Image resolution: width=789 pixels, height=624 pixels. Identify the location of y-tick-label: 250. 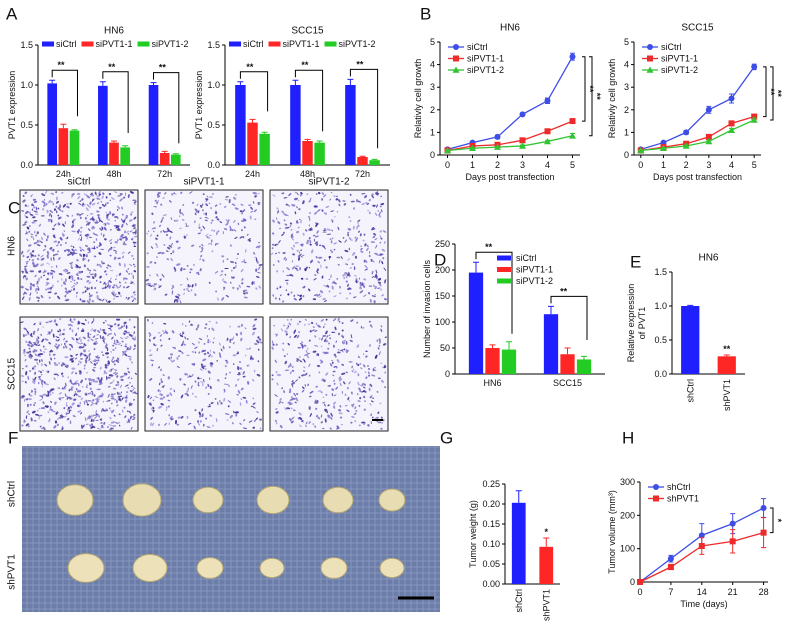
(442, 244).